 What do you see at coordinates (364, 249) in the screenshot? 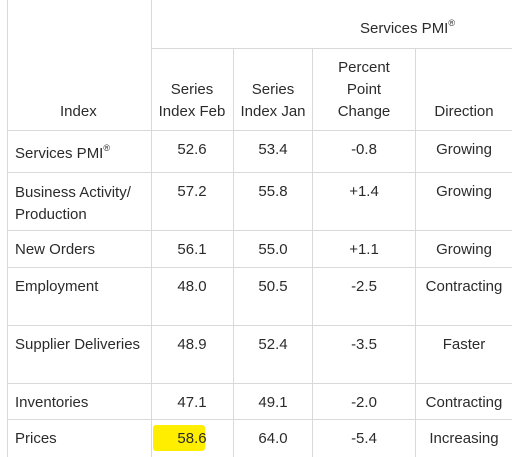
I see `cell-change: +1.1` at bounding box center [364, 249].